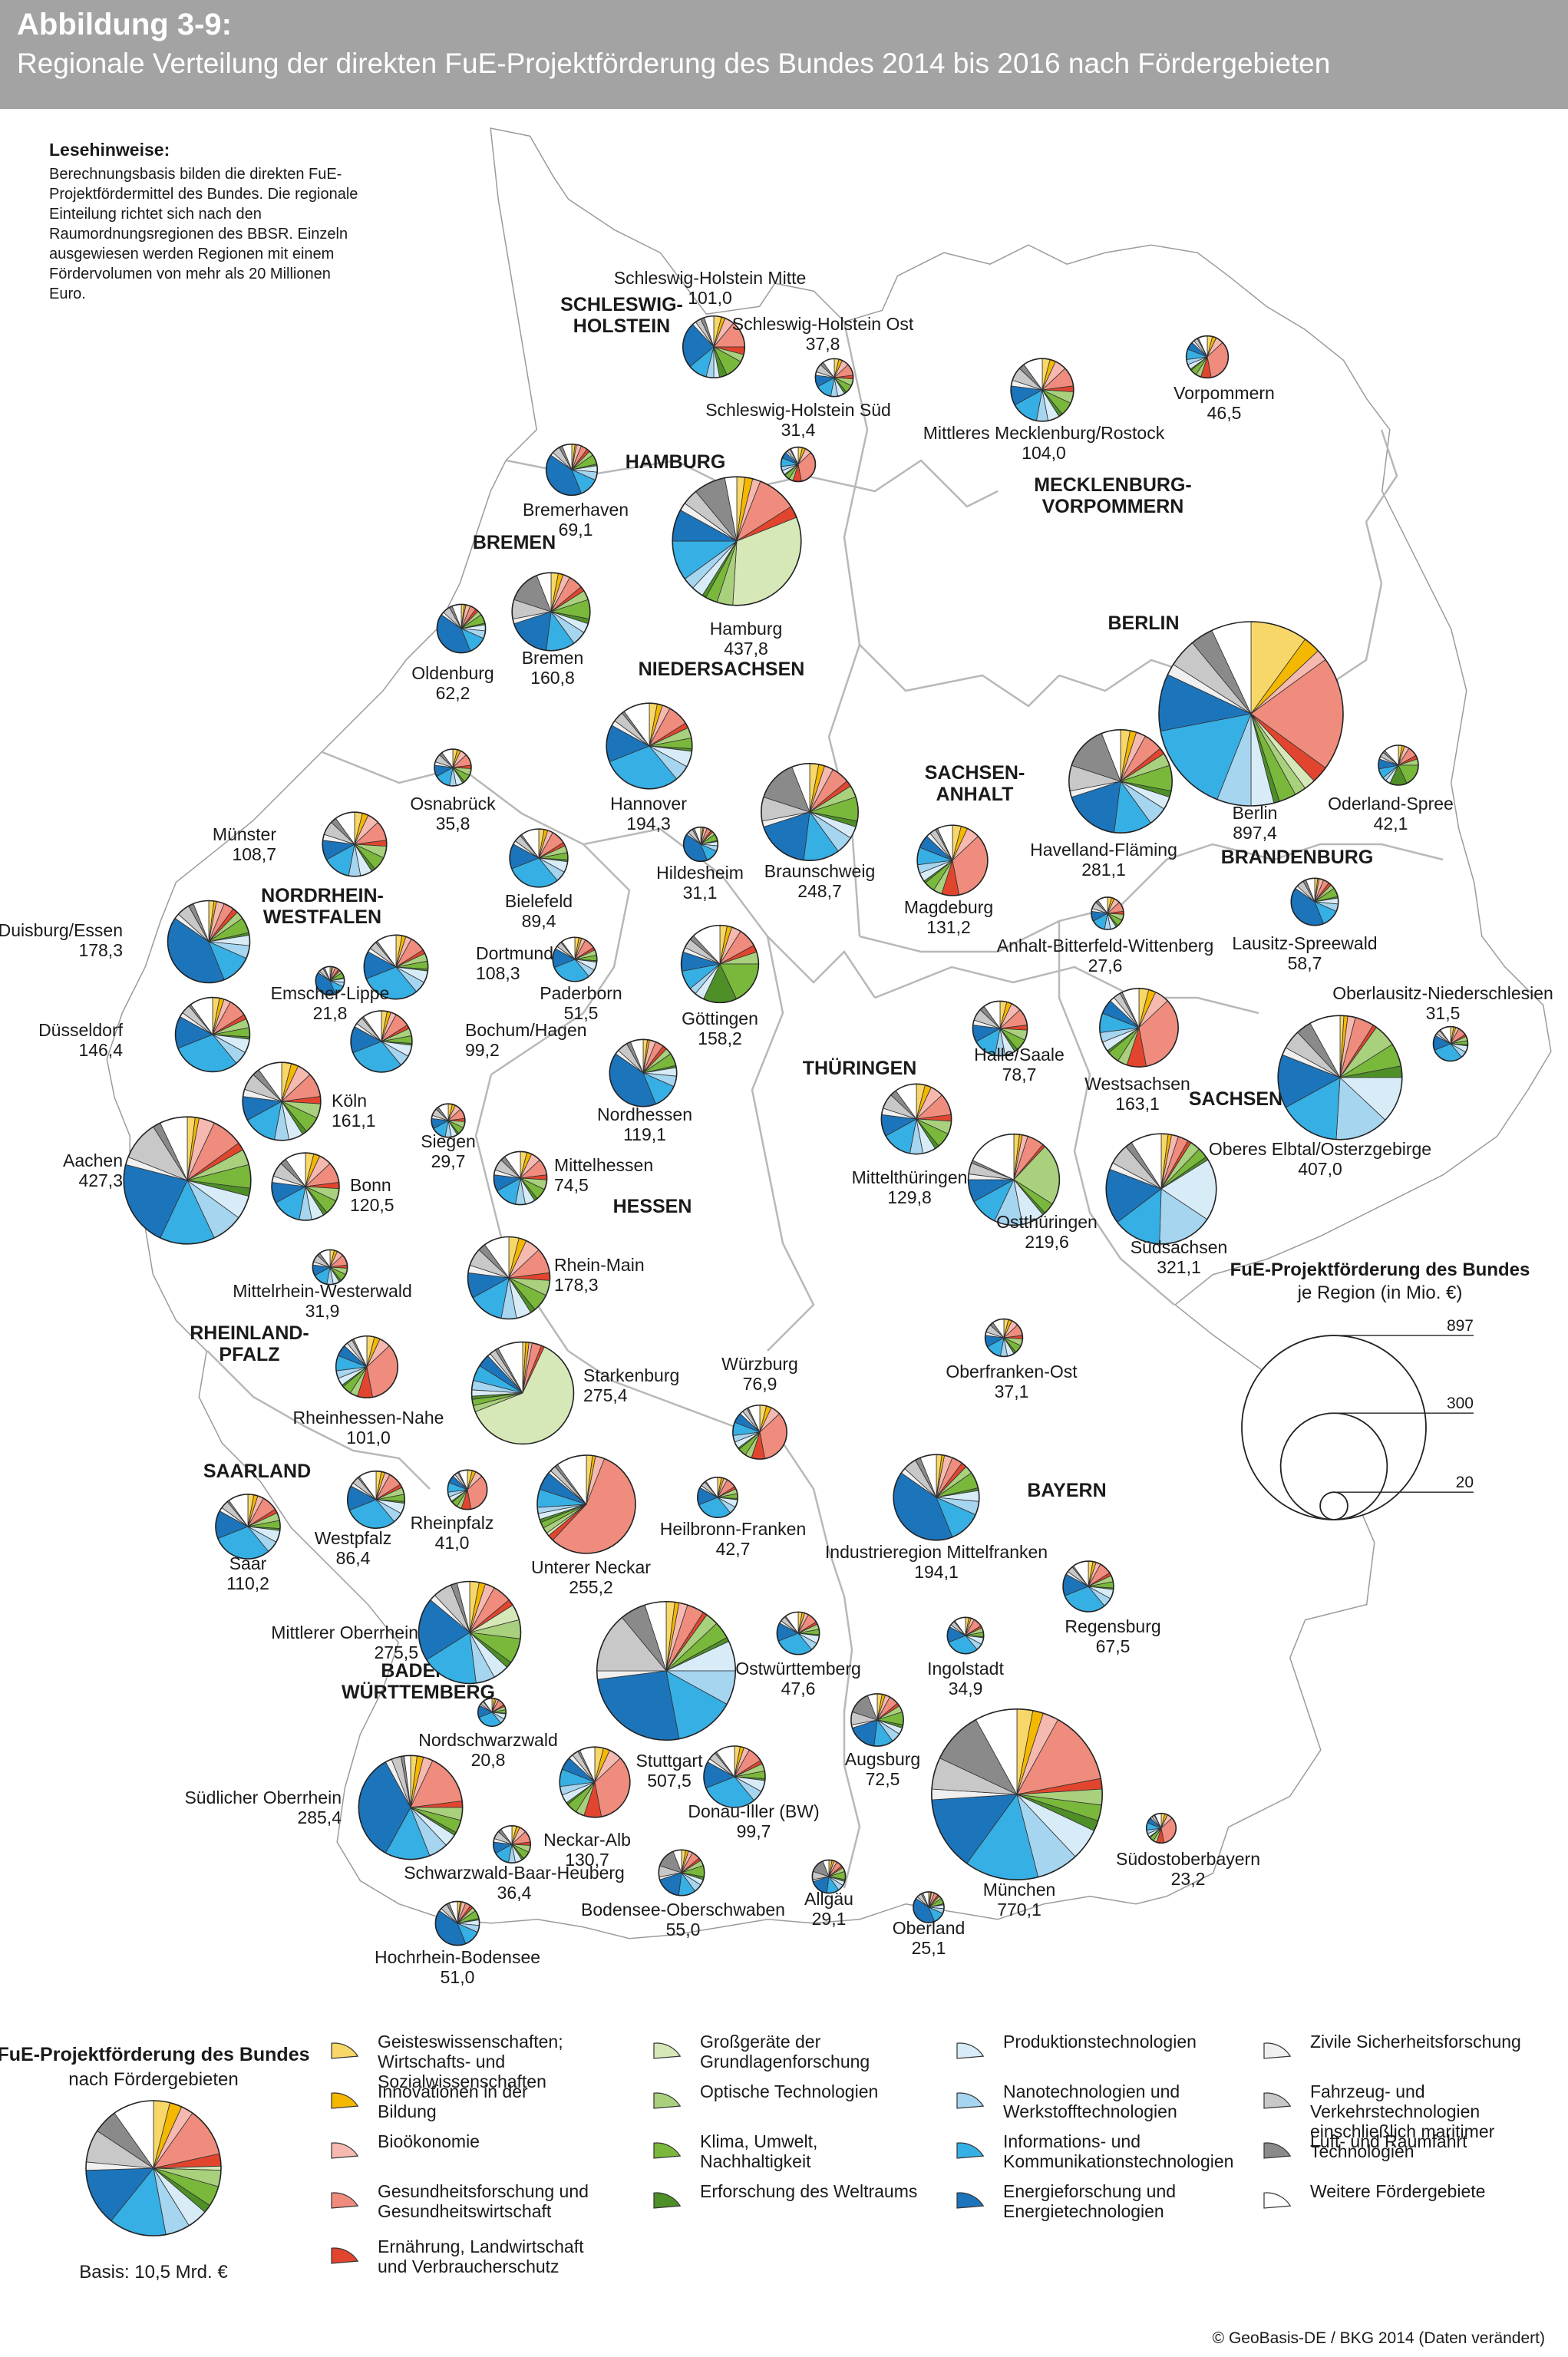  I want to click on state-label: BERLIN, so click(1143, 623).